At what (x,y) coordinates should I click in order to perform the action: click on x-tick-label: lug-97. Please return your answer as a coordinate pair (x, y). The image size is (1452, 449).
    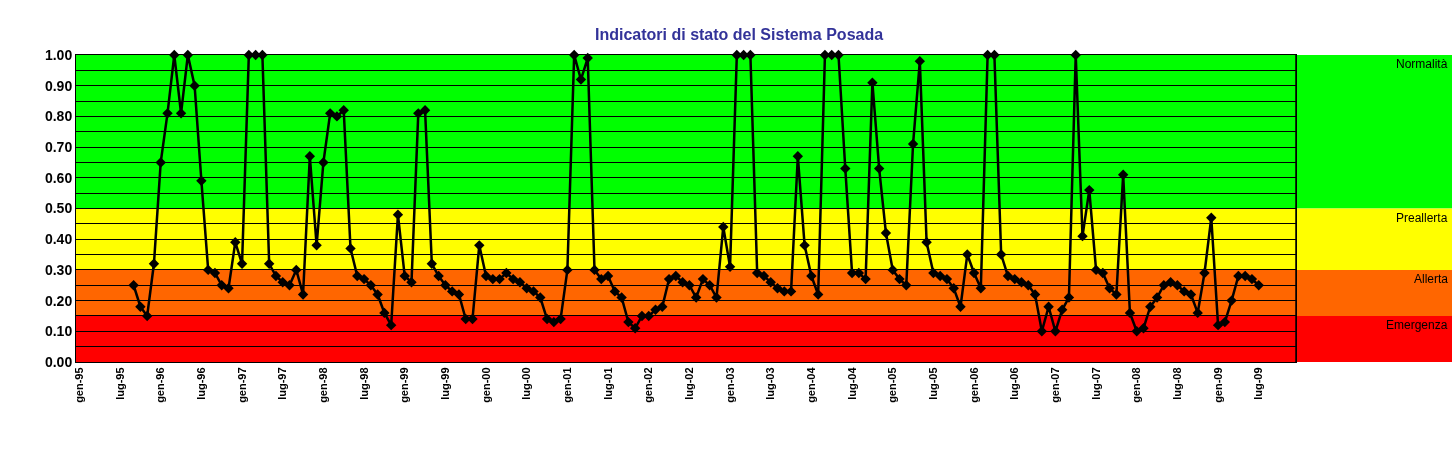
    Looking at the image, I should click on (282, 383).